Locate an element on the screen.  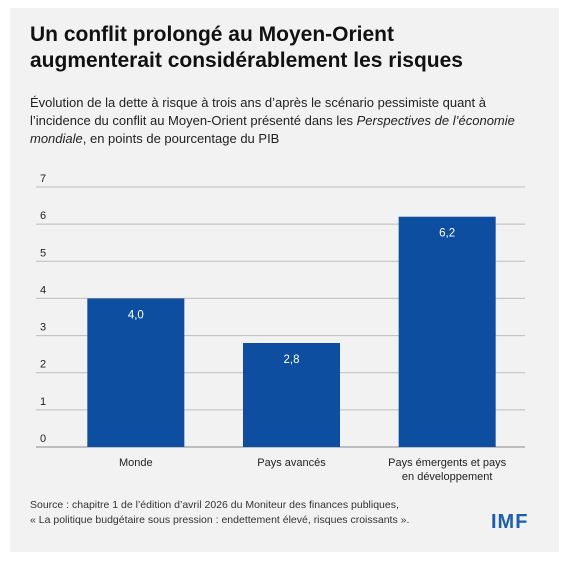
y-tick-label: 1 is located at coordinates (43, 402).